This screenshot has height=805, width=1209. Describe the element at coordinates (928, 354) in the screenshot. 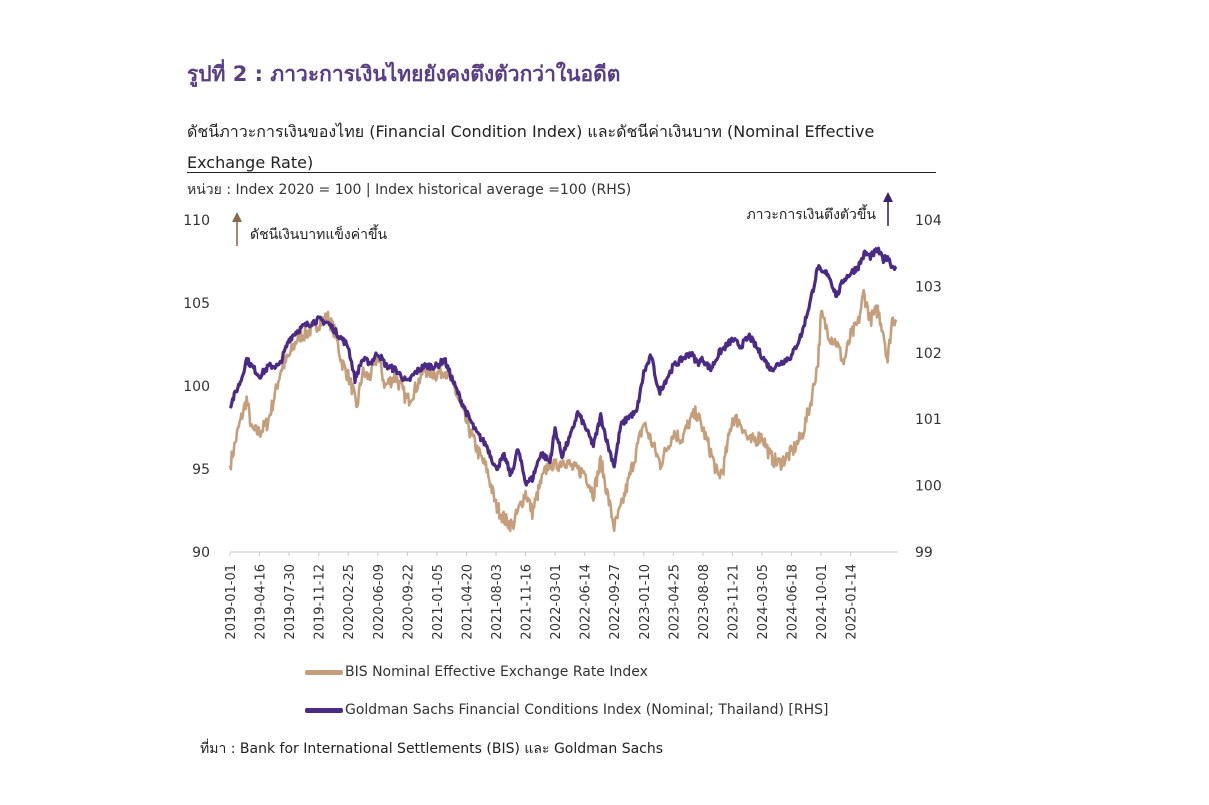

I see `y-right-tick-label: 102` at that location.